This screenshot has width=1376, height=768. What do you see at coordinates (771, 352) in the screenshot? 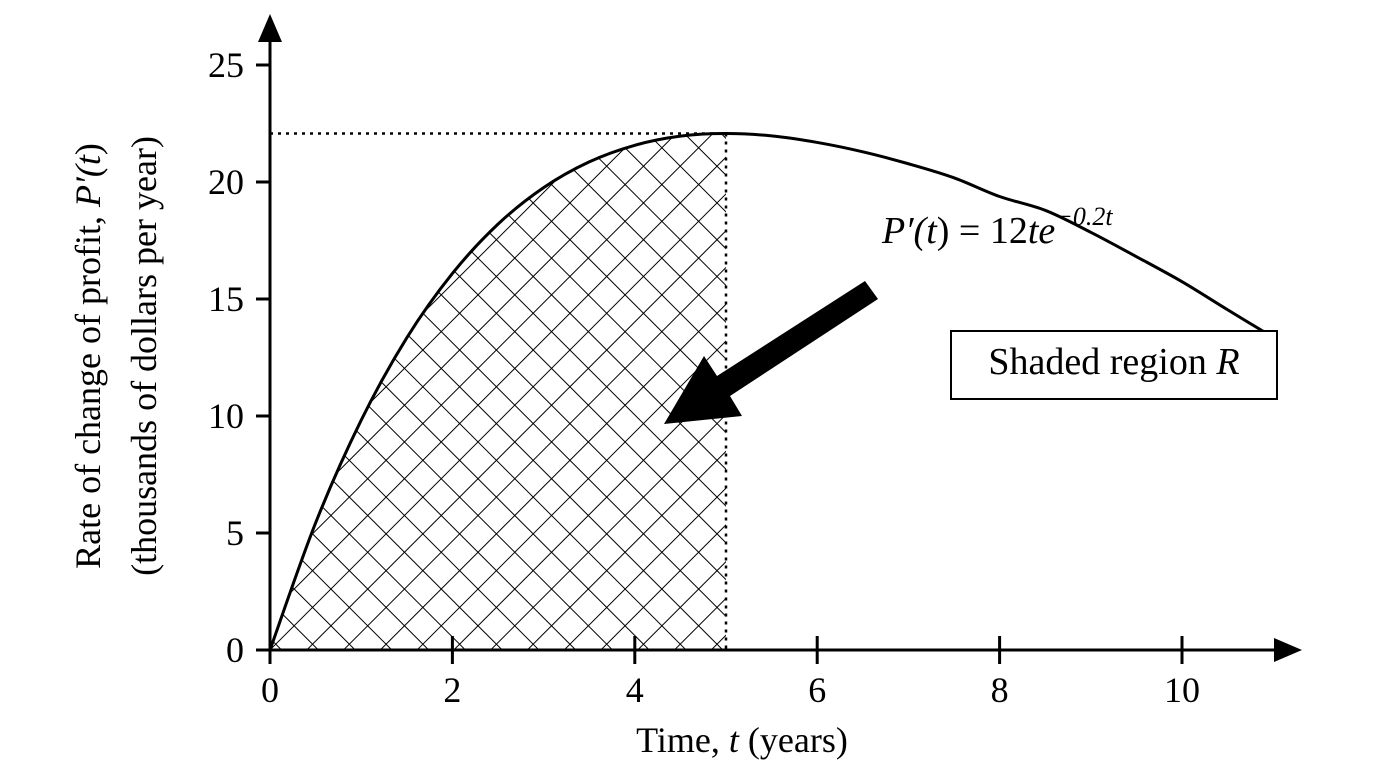
I see `callout-arrow` at bounding box center [771, 352].